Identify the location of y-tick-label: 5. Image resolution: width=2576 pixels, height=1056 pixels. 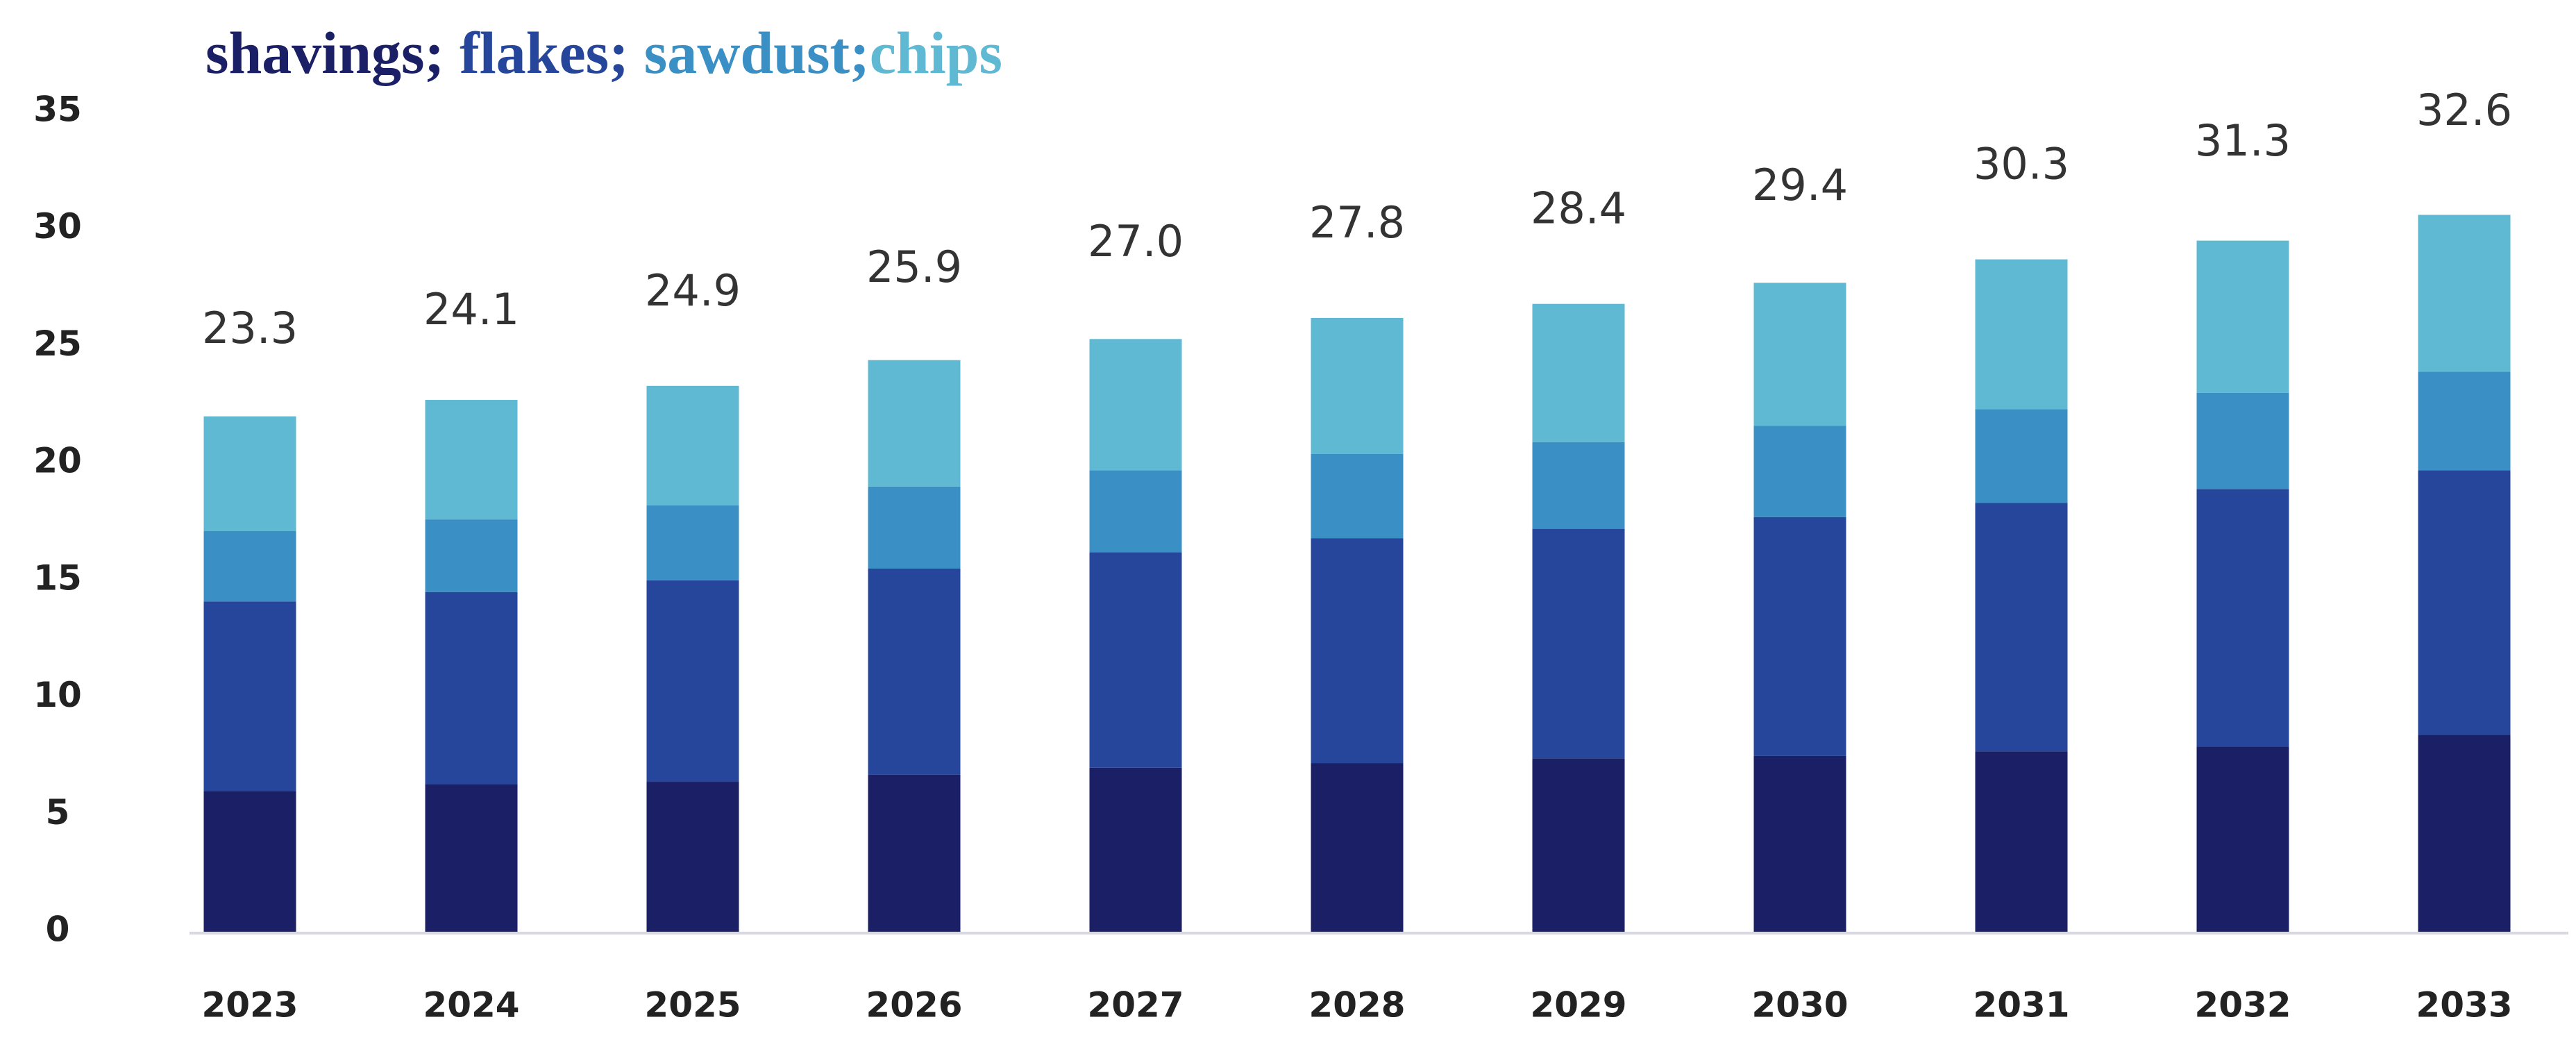
(58, 812).